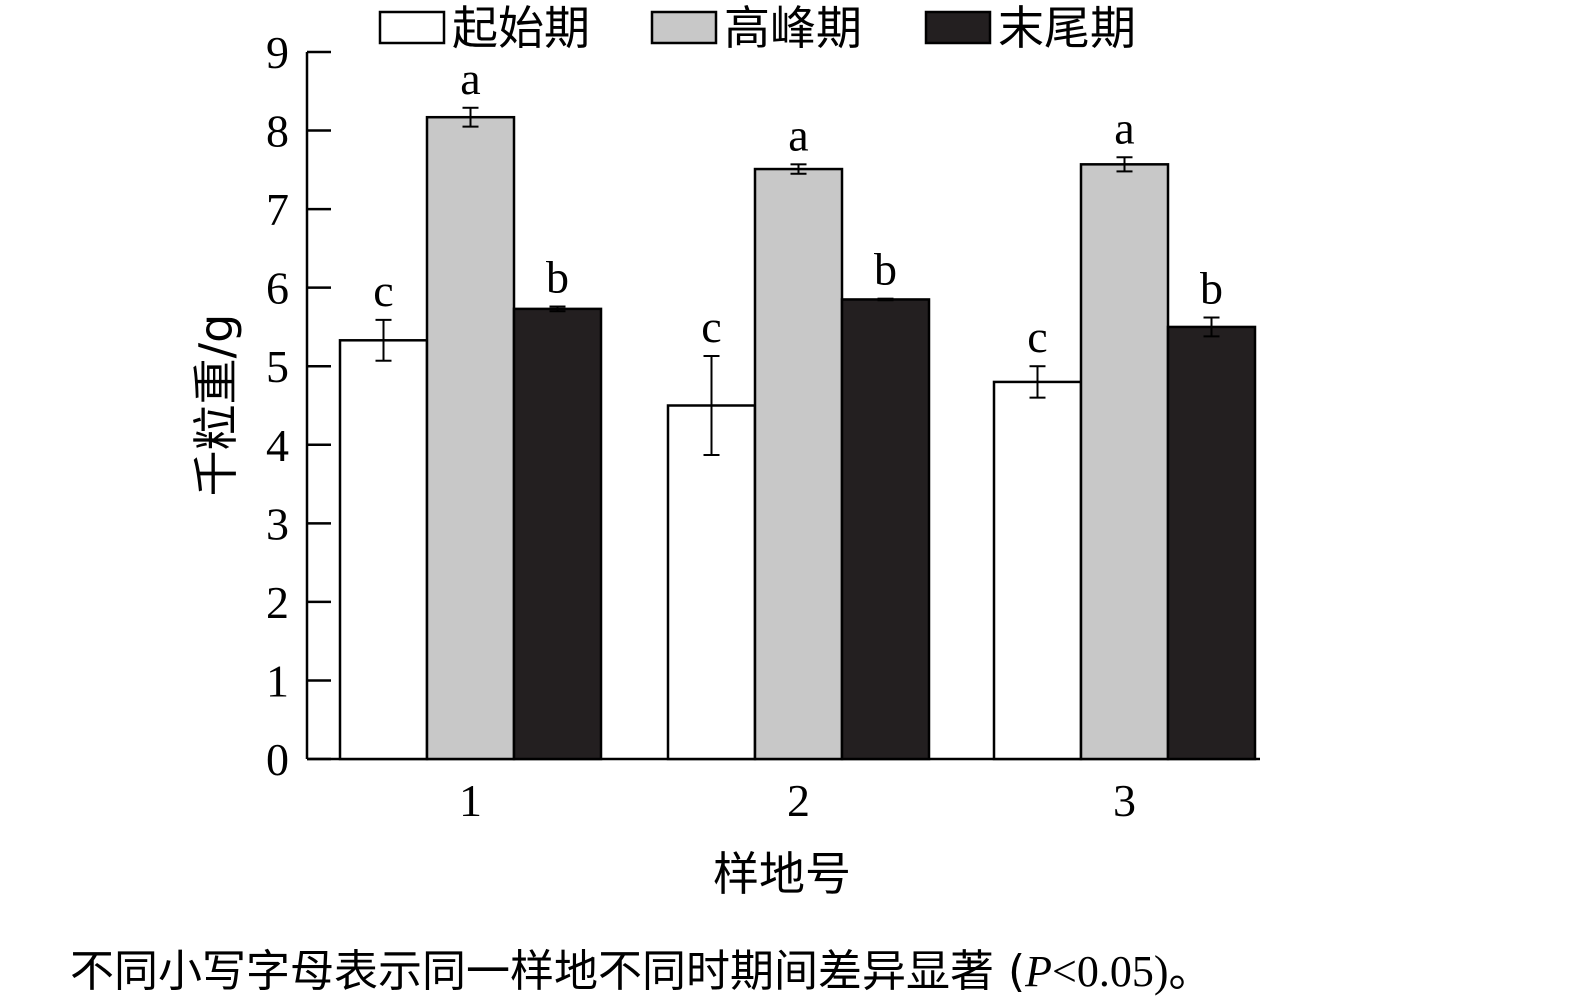  Describe the element at coordinates (783, 791) in the screenshot. I see `x-axis: 1 2 3` at that location.